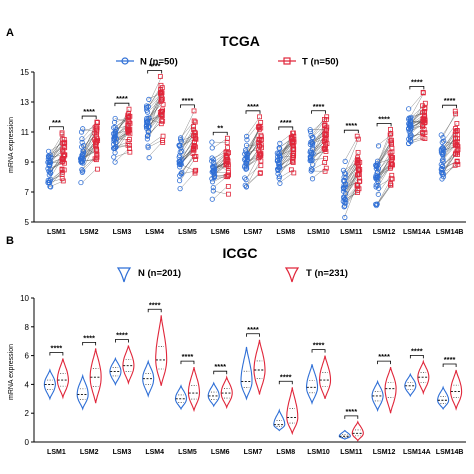  I want to click on b-group-lsm7: **** LSM7, so click(253, 390).